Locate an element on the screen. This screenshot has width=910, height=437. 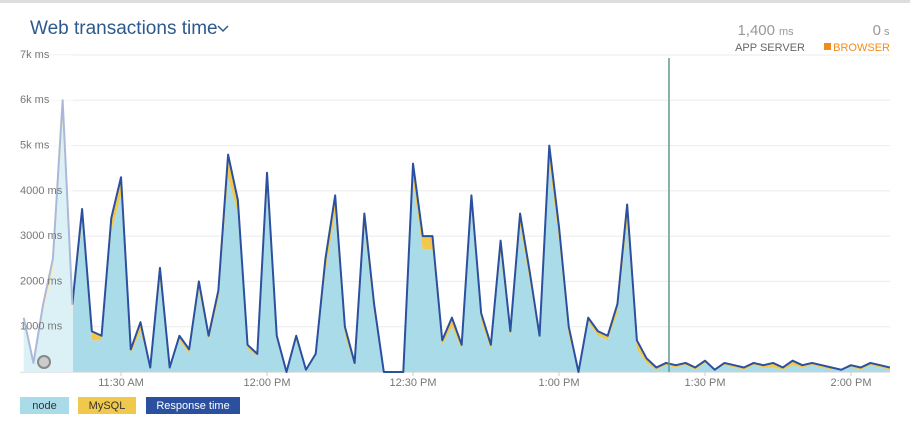
x-tick-label: 1:30 PM is located at coordinates (705, 383).